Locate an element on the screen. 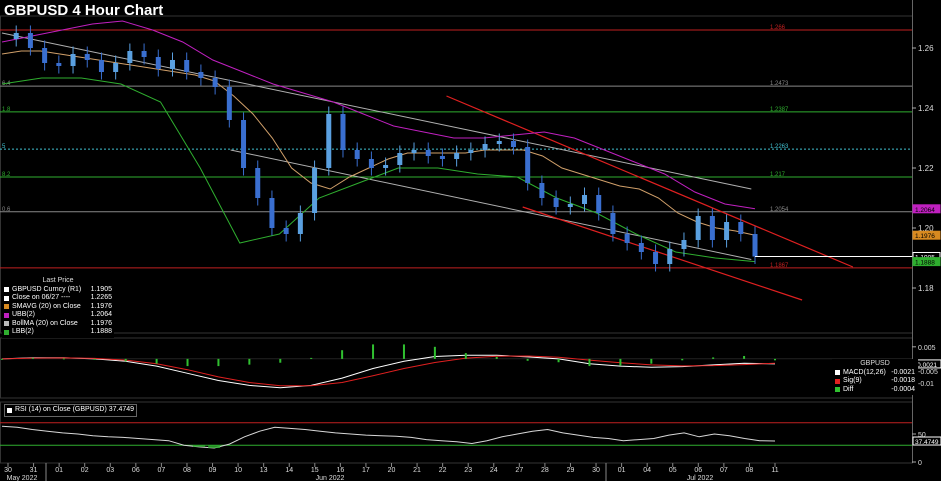 The width and height of the screenshot is (941, 481). macd-legend-row: Diff -0.0004 is located at coordinates (875, 390).